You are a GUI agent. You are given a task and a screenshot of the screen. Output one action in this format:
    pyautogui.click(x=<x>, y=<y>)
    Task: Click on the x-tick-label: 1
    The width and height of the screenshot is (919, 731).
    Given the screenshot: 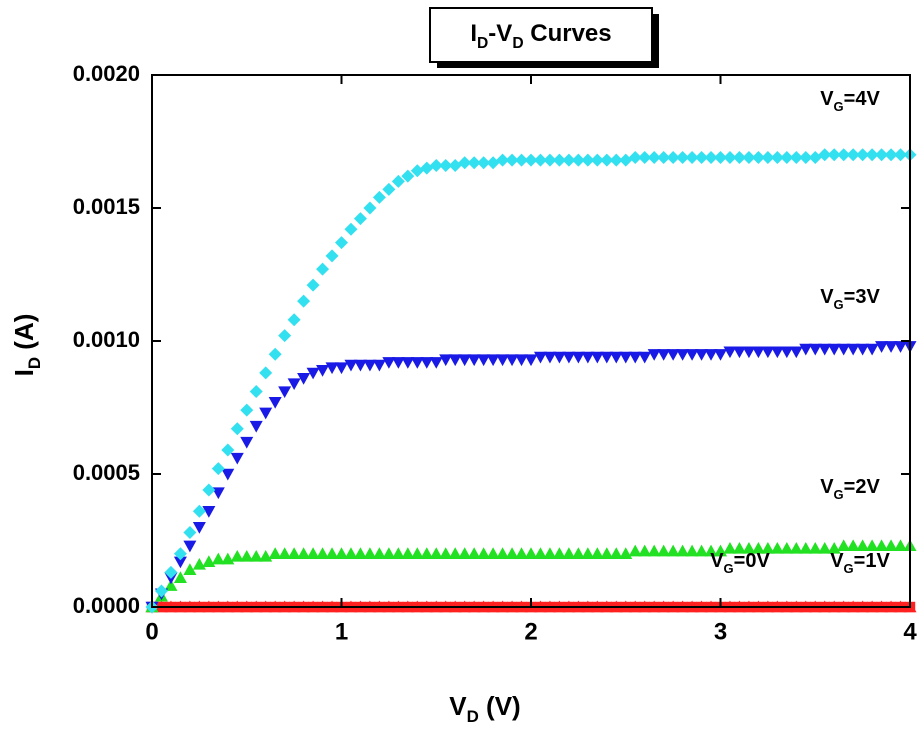 What is the action you would take?
    pyautogui.click(x=341, y=631)
    